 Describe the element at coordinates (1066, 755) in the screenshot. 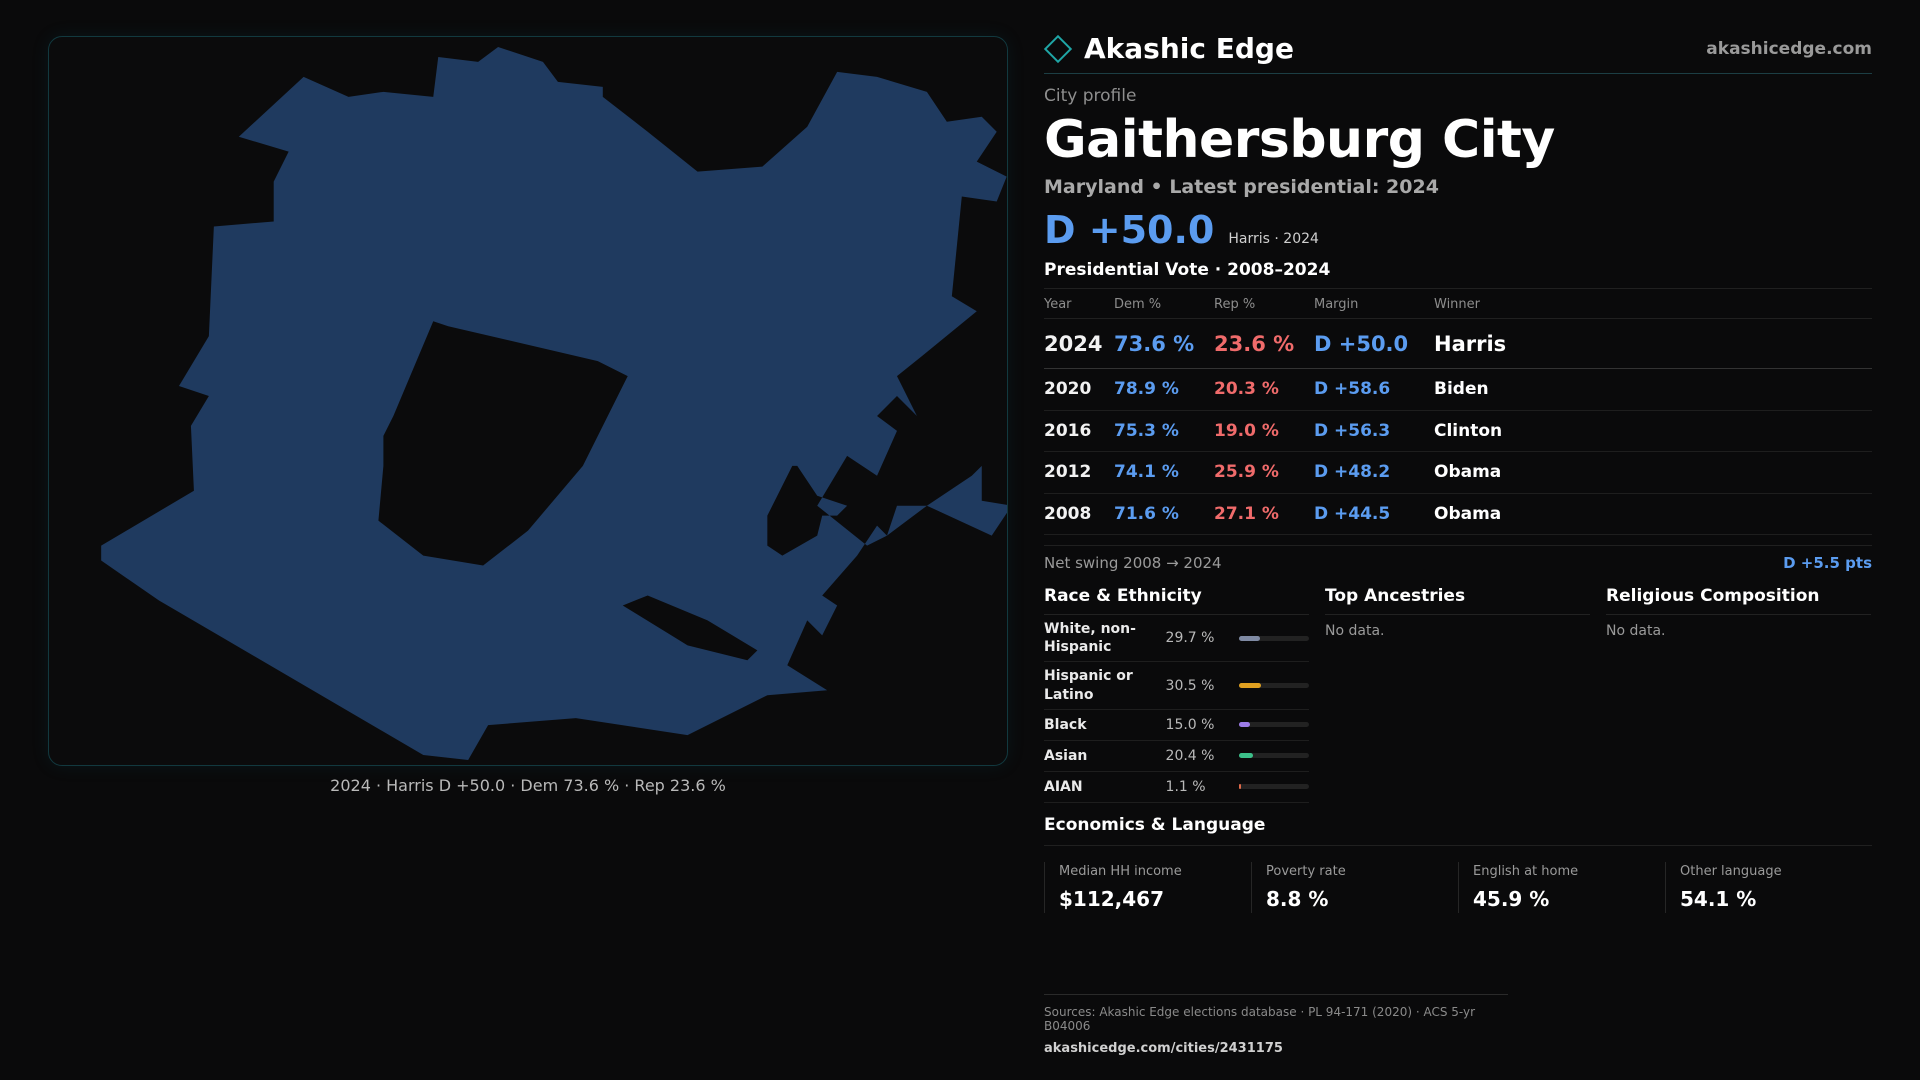

I see `race-name: Asian` at that location.